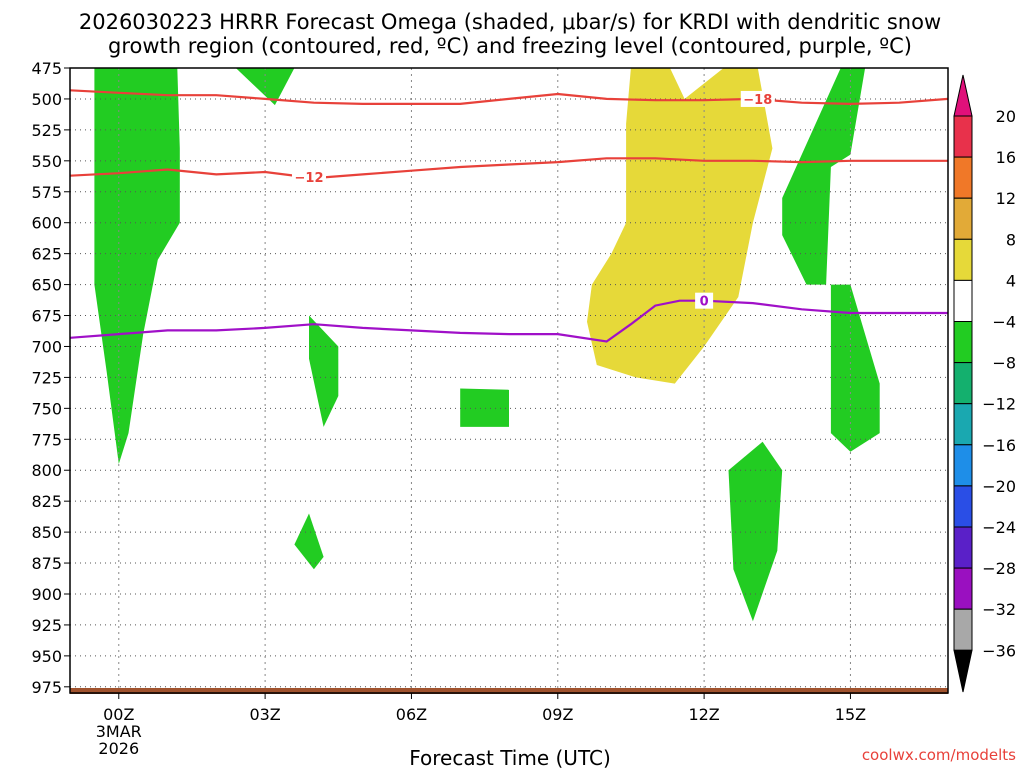 This screenshot has height=768, width=1024. What do you see at coordinates (46, 254) in the screenshot?
I see `y-tick-label-625: 625` at bounding box center [46, 254].